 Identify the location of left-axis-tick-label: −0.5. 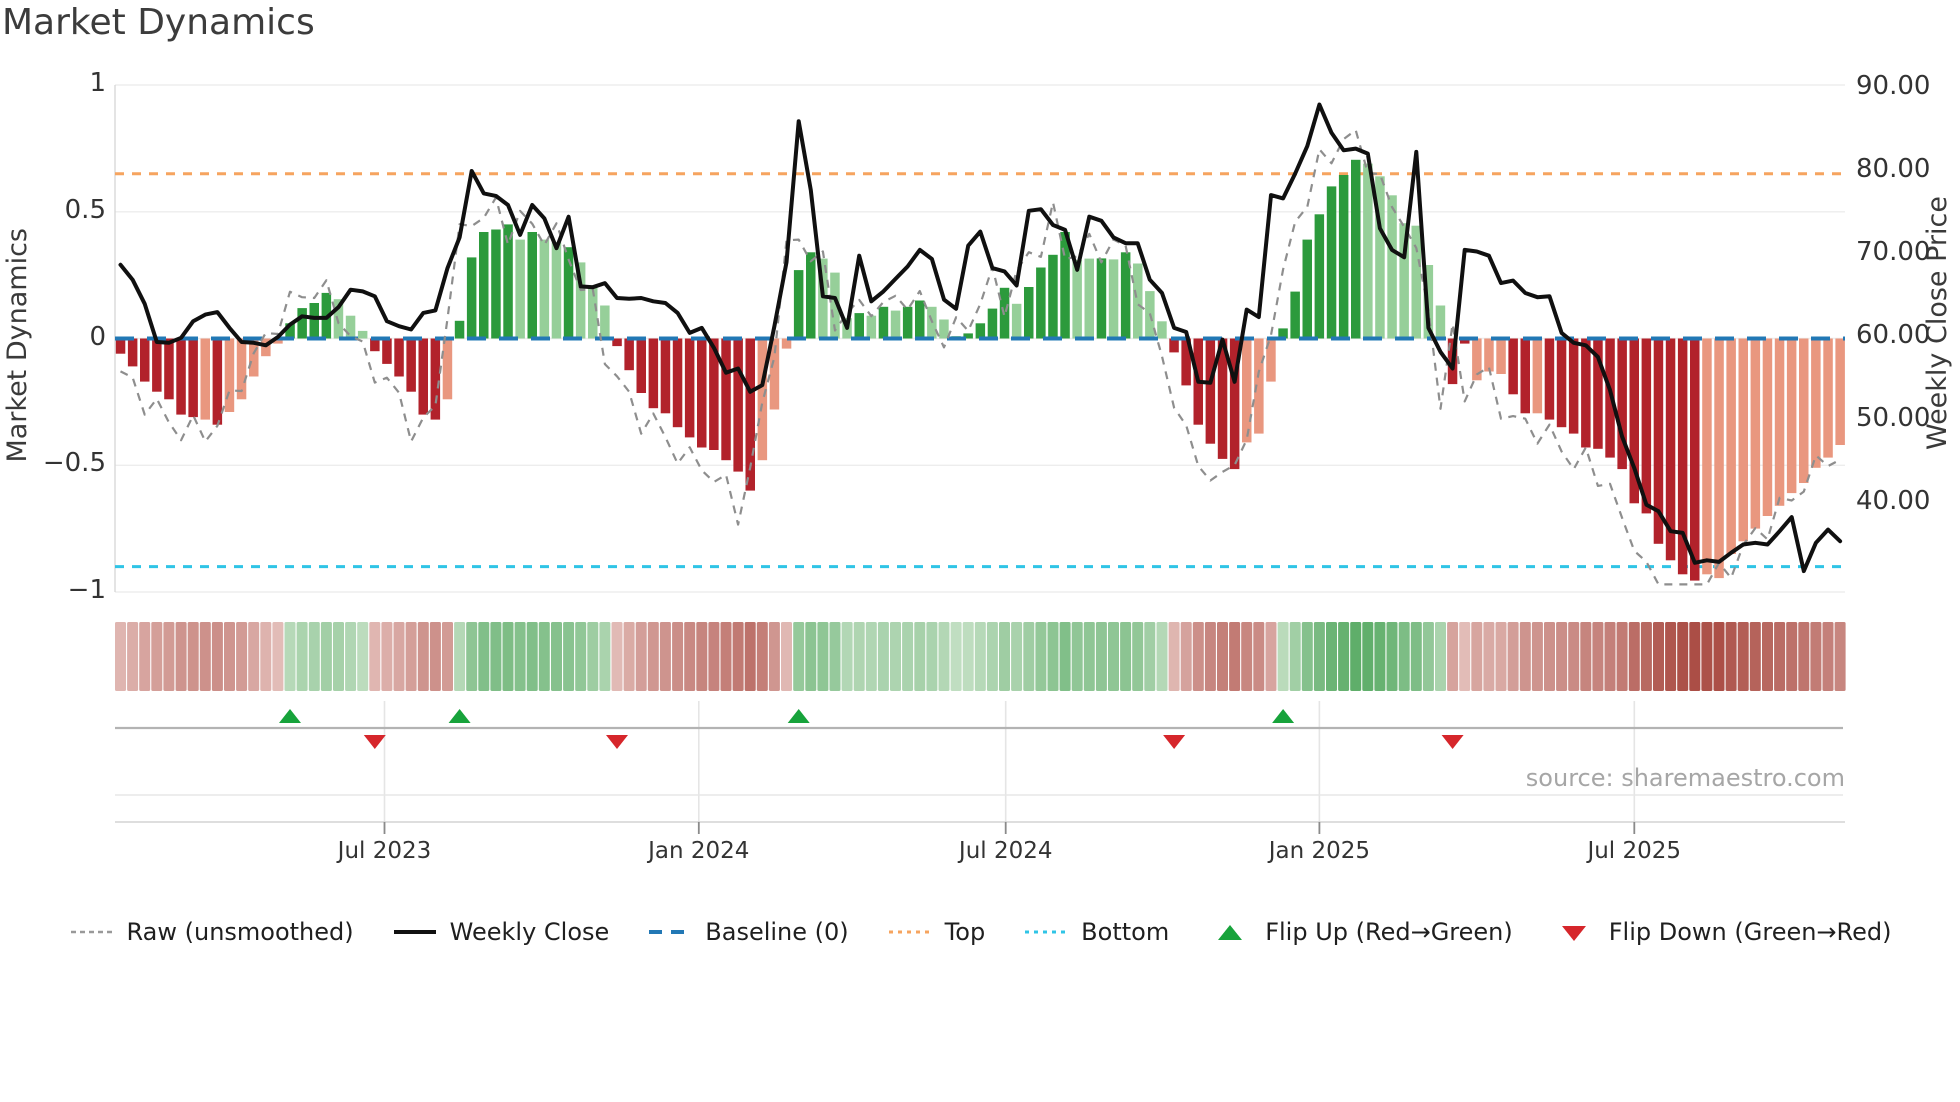
(74, 463).